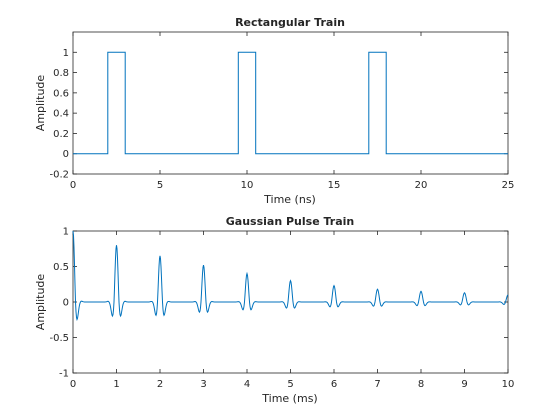 The width and height of the screenshot is (560, 420). What do you see at coordinates (64, 374) in the screenshot?
I see `y-tick-label: -1` at bounding box center [64, 374].